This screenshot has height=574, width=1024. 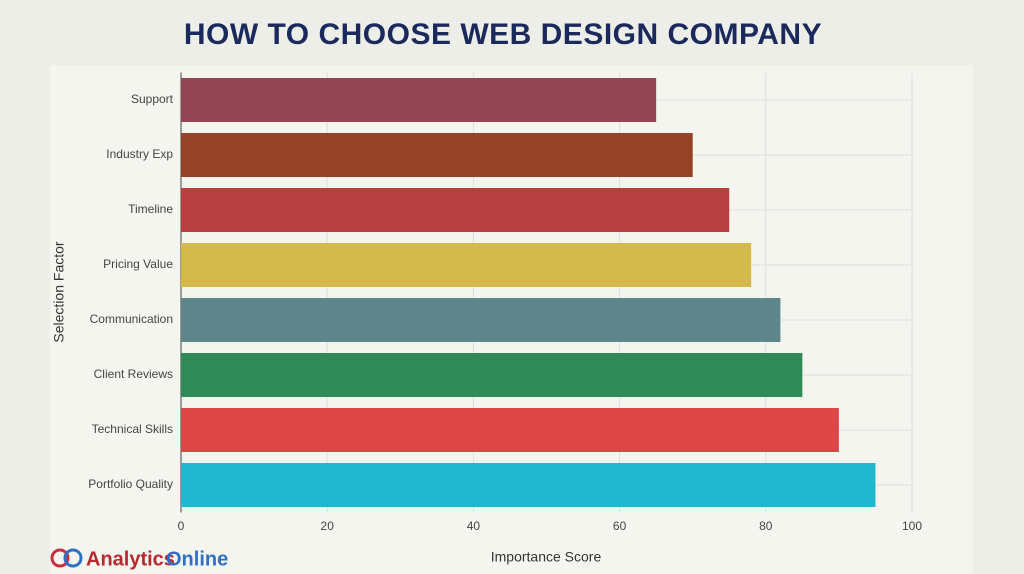 I want to click on x-tick-label: 100, so click(x=912, y=526).